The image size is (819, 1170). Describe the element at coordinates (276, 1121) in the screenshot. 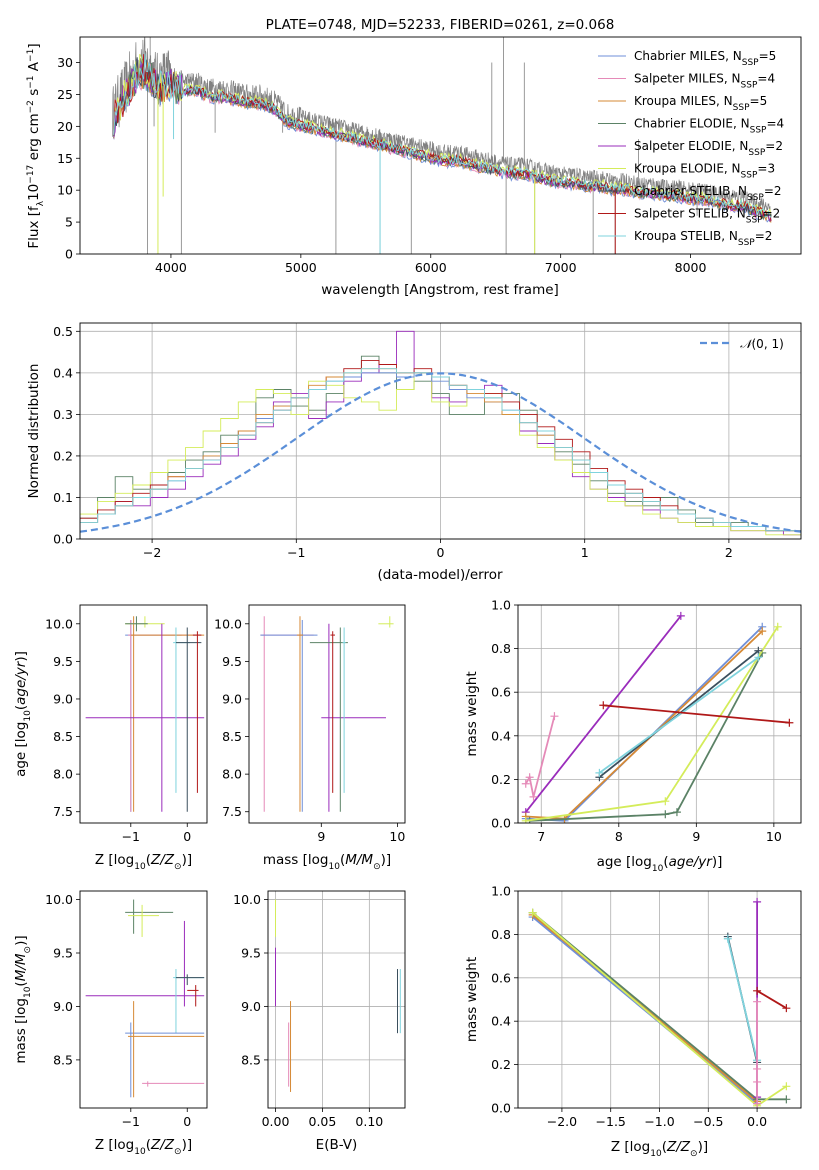

I see `x-tick-label: 0.00` at that location.